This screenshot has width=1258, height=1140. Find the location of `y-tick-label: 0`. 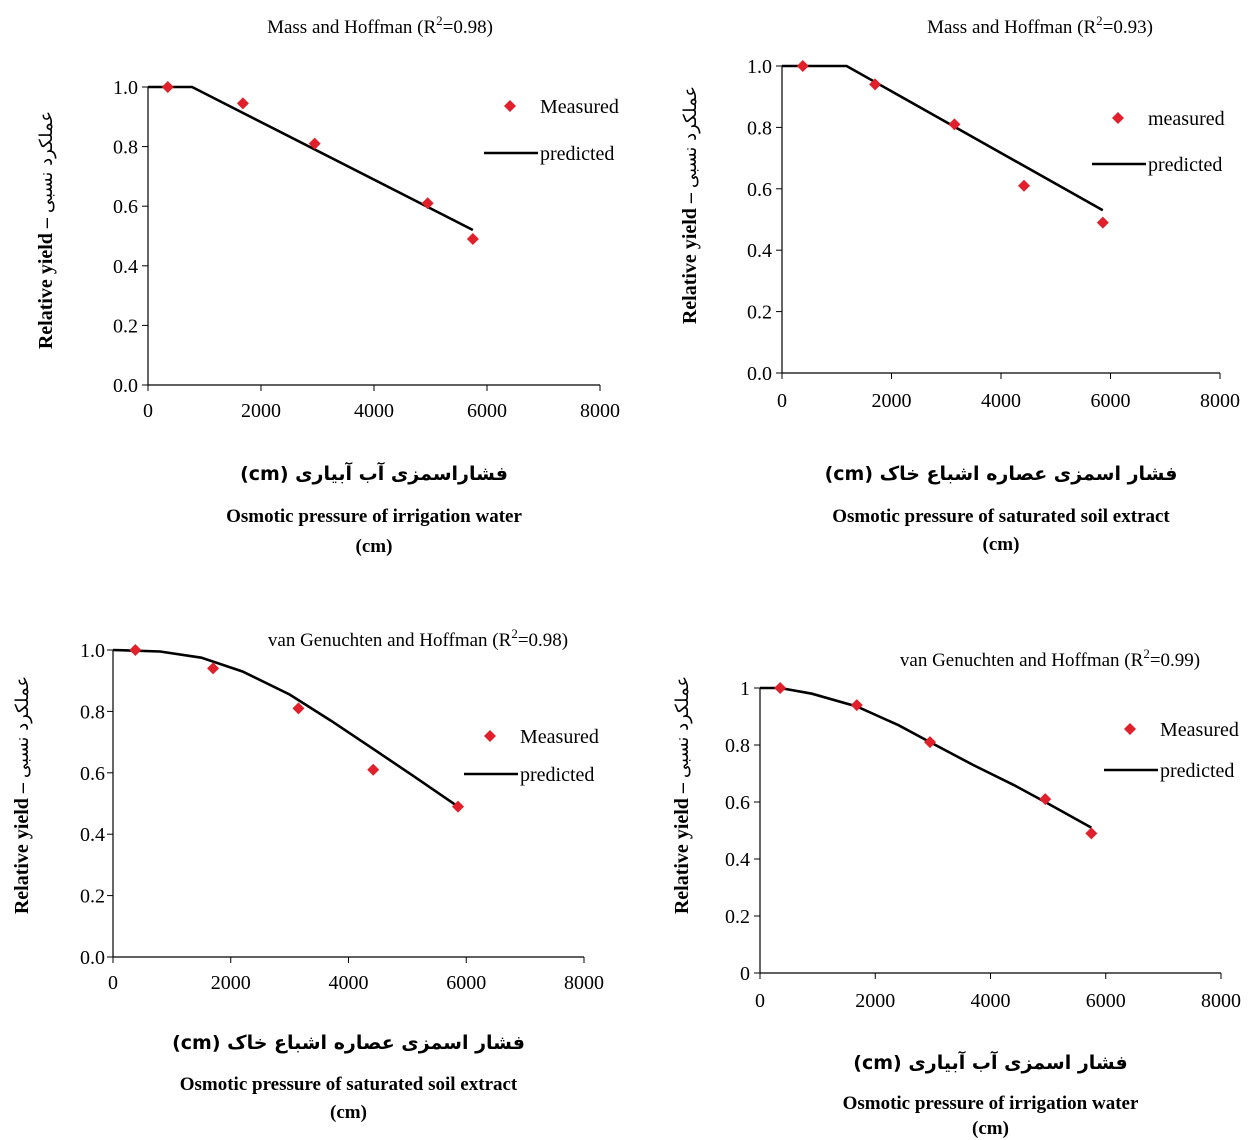

y-tick-label: 0 is located at coordinates (745, 974).